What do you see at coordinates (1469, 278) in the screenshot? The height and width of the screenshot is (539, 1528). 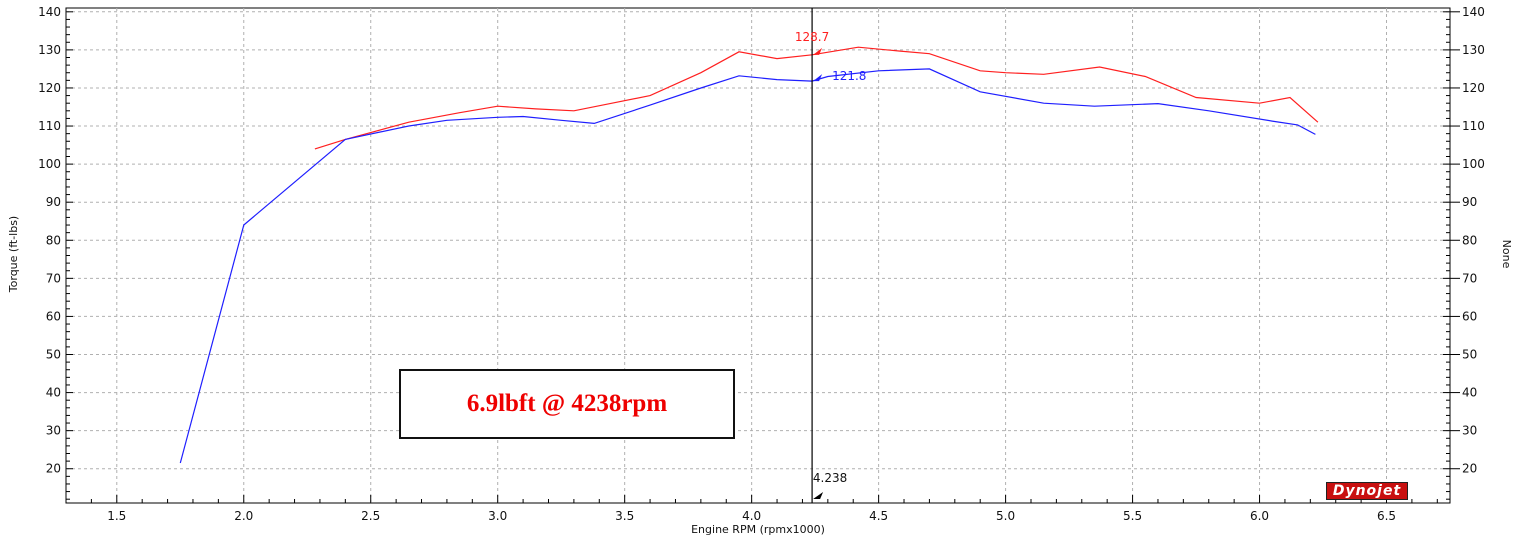 I see `y2-tick-label: 70` at bounding box center [1469, 278].